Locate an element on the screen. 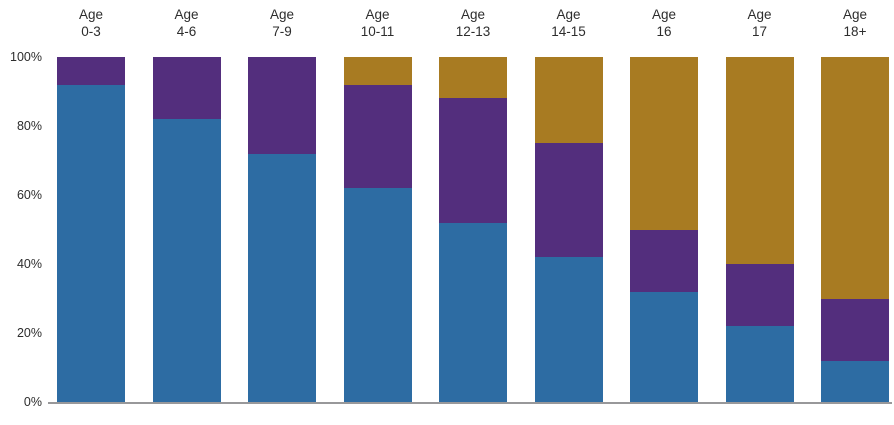 The image size is (894, 425). category-label: Age 17 is located at coordinates (760, 23).